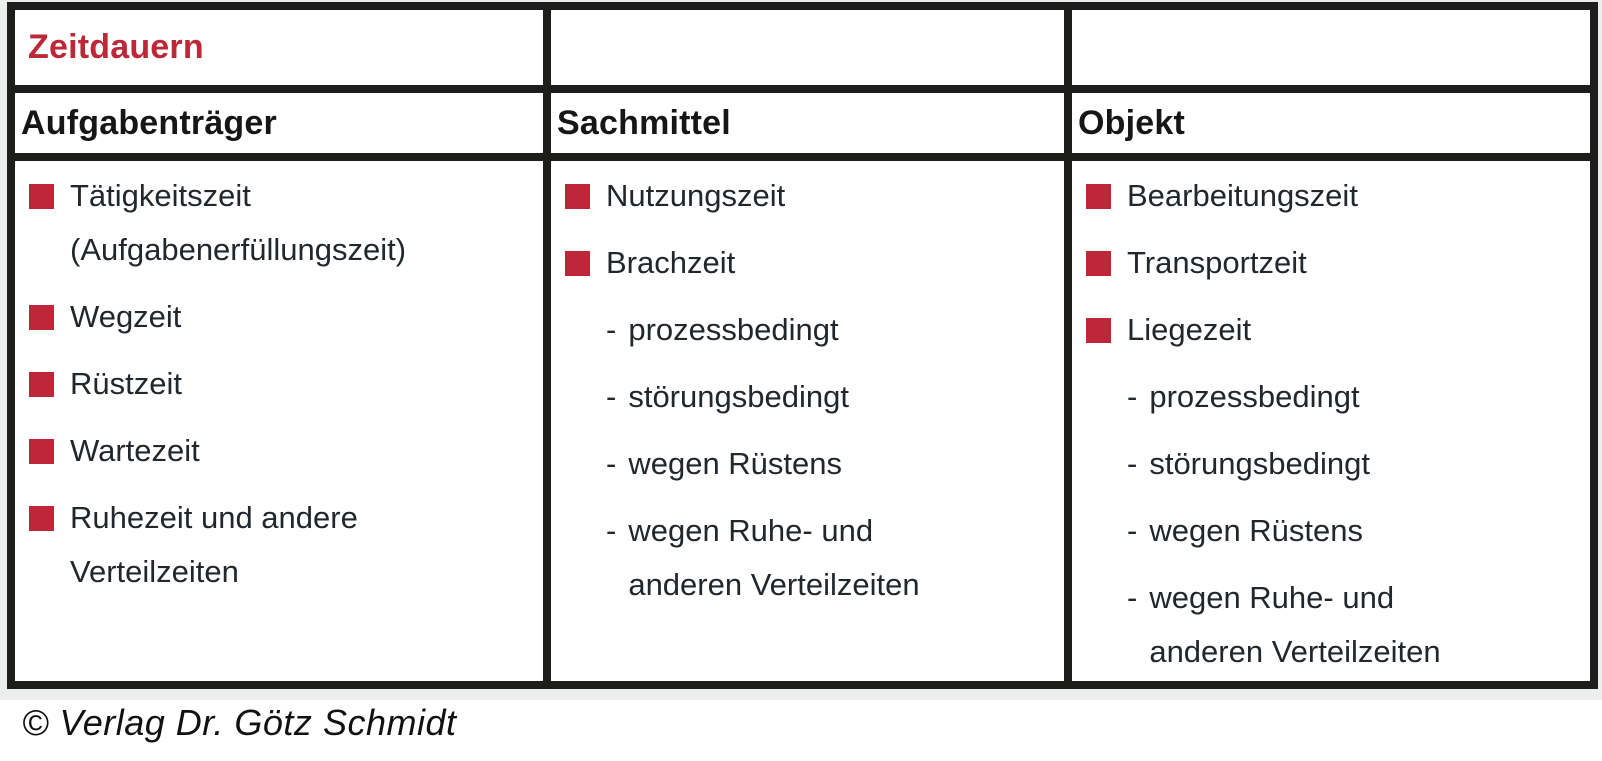 The image size is (1602, 761). I want to click on list-item-label: Wartezeit, so click(135, 450).